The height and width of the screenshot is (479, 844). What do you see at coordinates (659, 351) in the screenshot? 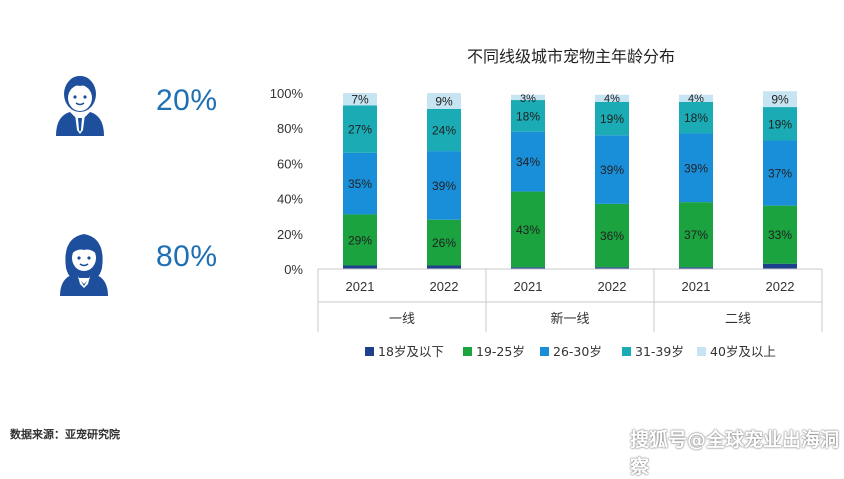
I see `legend-label: 31-39岁` at bounding box center [659, 351].